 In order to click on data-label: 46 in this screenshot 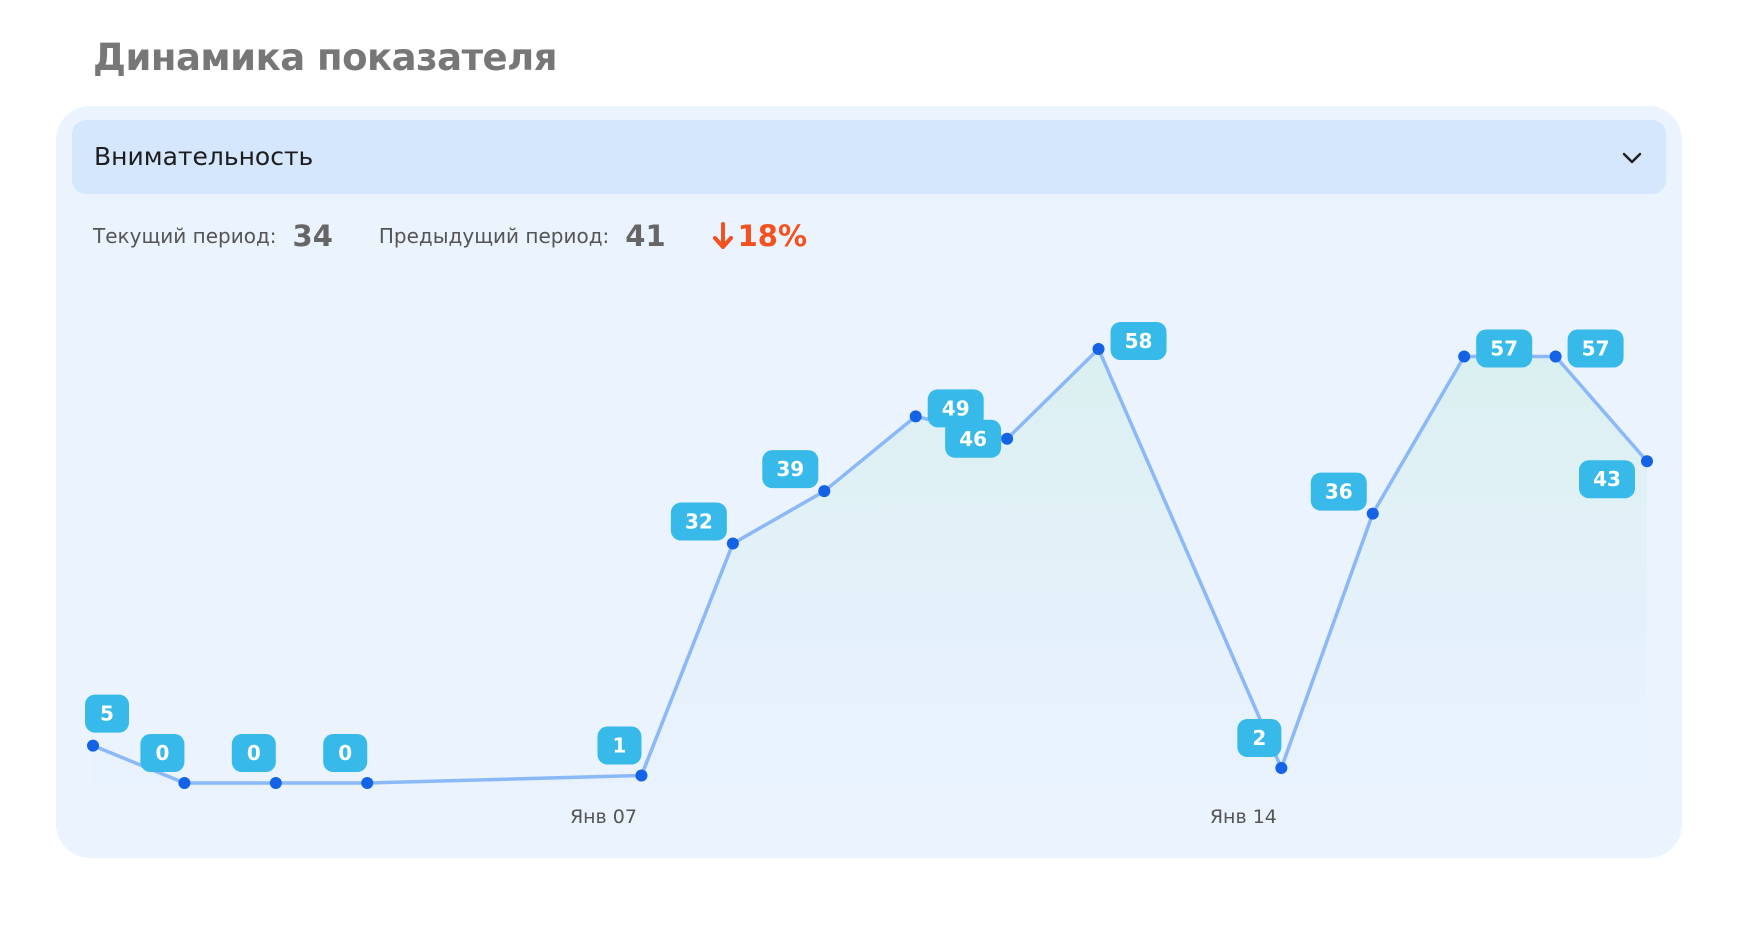, I will do `click(973, 438)`.